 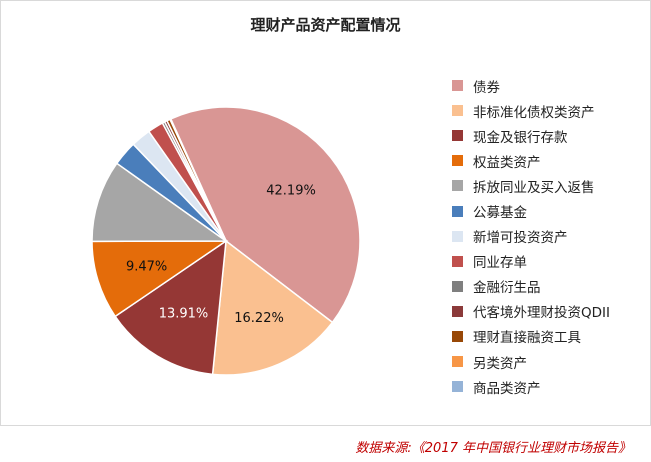 What do you see at coordinates (507, 388) in the screenshot?
I see `legend-label: 商品类资产` at bounding box center [507, 388].